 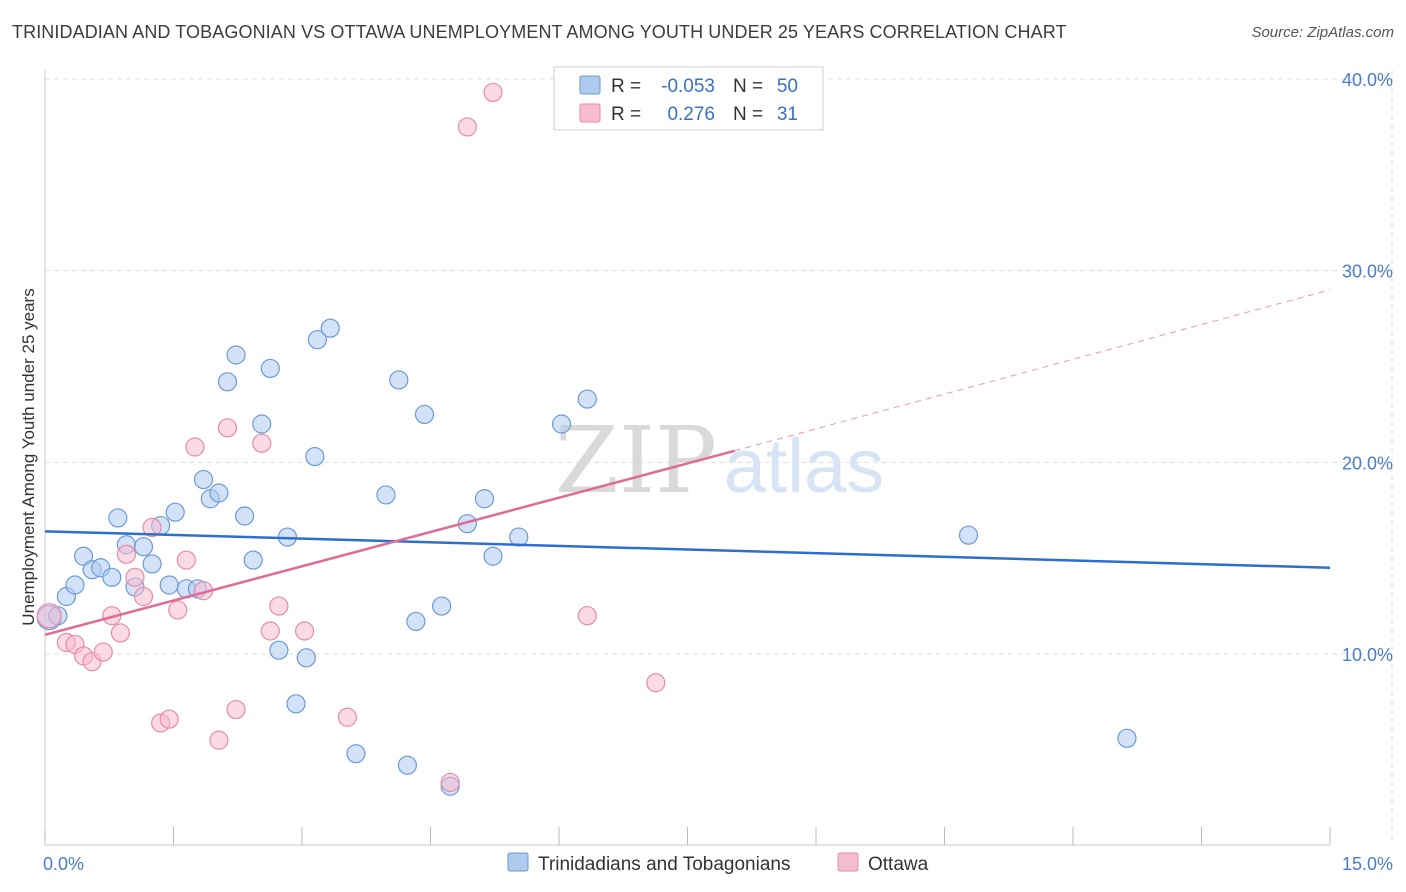 What do you see at coordinates (687, 549) in the screenshot?
I see `trinidadians-trend-line` at bounding box center [687, 549].